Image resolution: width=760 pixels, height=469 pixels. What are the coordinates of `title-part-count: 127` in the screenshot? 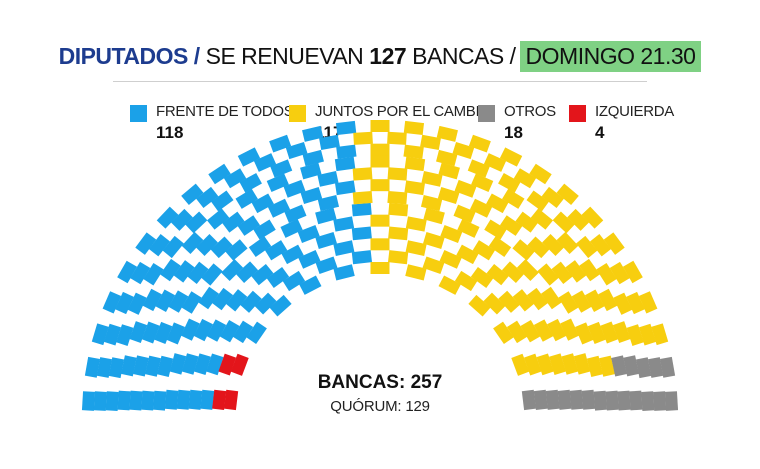 It's located at (388, 55).